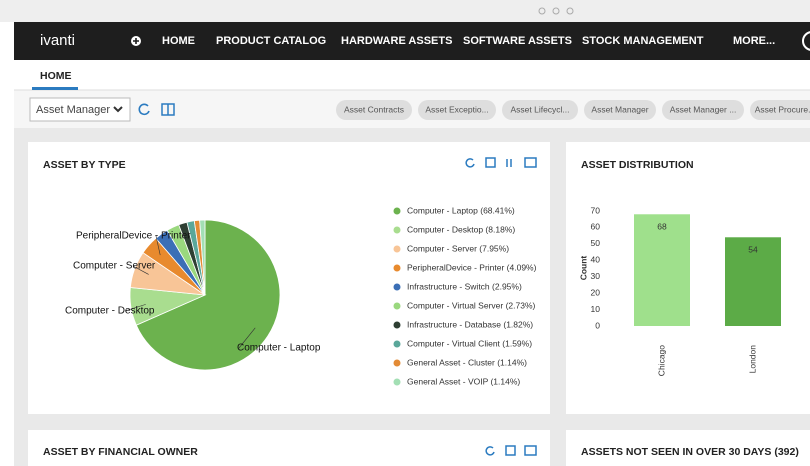 The image size is (810, 466). I want to click on panel-title: ASSET BY TYPE, so click(84, 165).